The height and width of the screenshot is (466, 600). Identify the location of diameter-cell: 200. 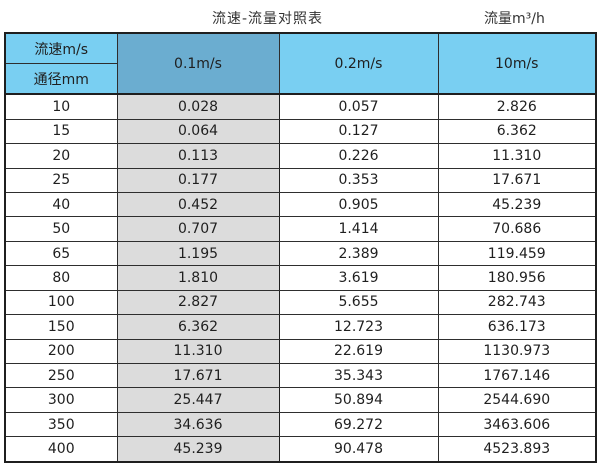
(61, 351).